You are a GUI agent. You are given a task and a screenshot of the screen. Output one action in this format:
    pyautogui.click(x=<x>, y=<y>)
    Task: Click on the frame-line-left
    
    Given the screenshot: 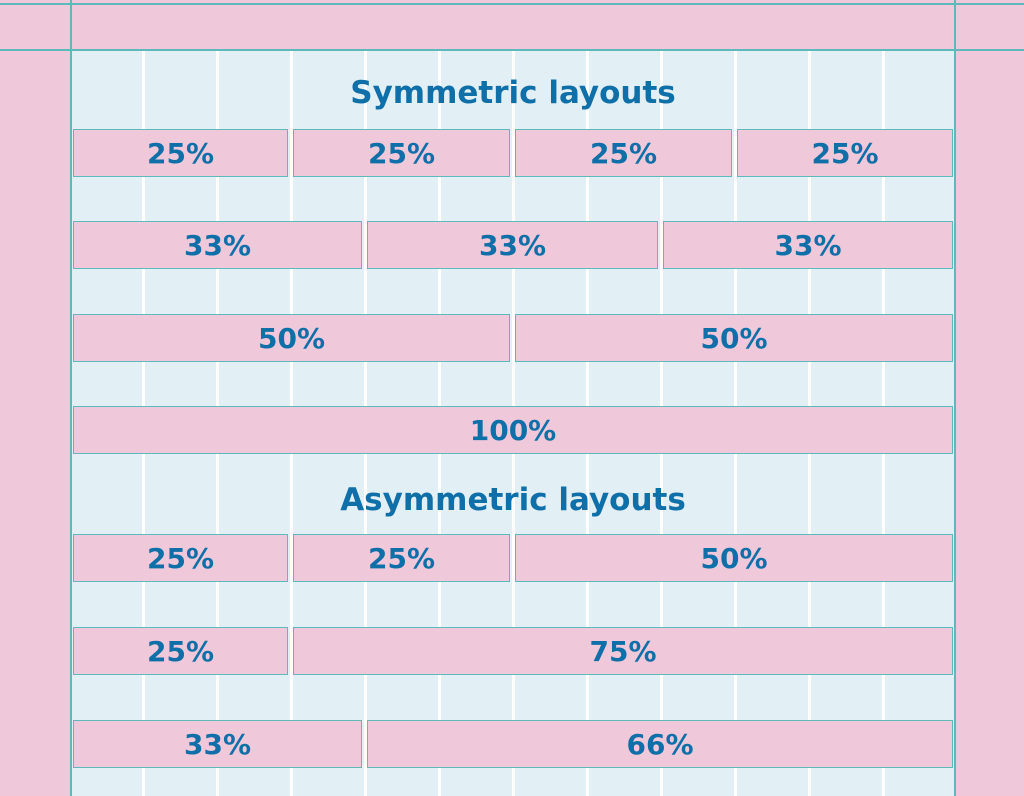 What is the action you would take?
    pyautogui.click(x=71, y=398)
    